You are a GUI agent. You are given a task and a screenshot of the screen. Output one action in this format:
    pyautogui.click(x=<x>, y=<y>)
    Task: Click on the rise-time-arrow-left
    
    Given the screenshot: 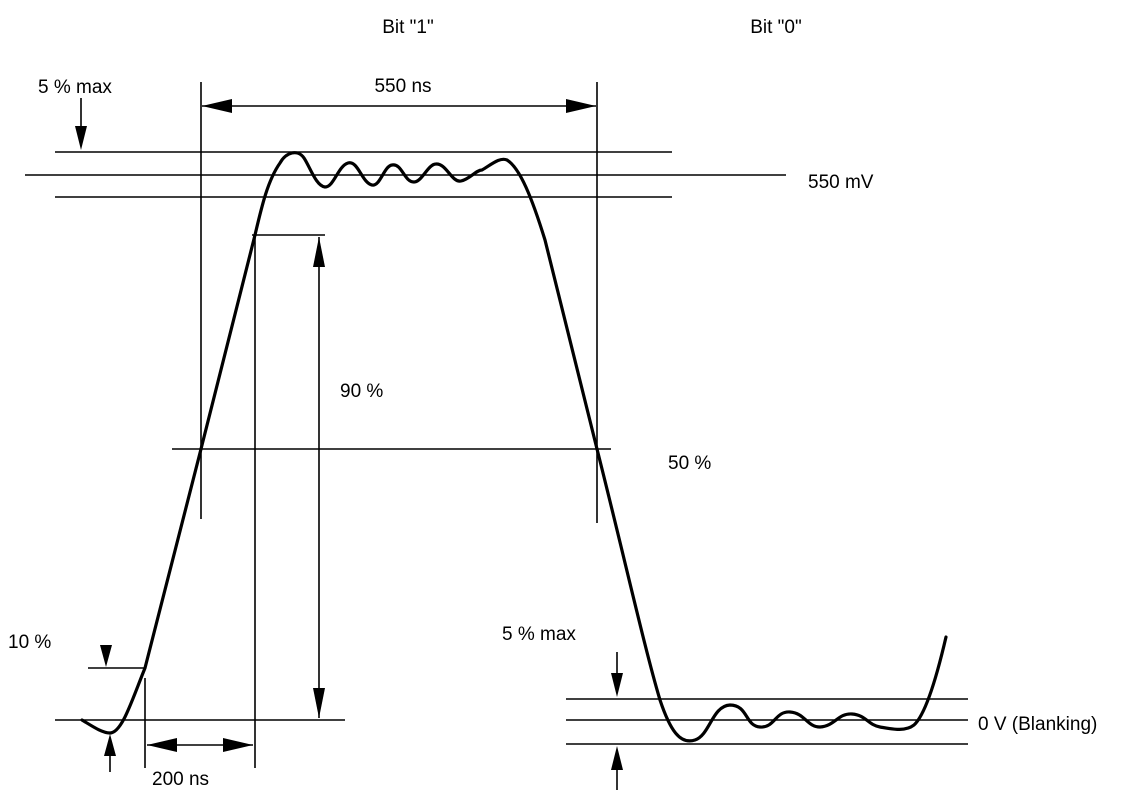 What is the action you would take?
    pyautogui.click(x=162, y=745)
    